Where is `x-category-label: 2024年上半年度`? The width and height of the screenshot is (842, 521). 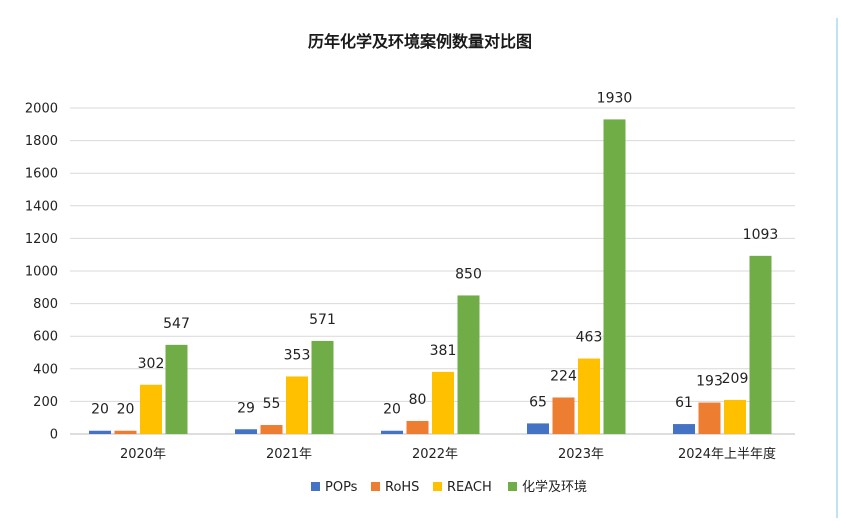
x-category-label: 2024年上半年度 is located at coordinates (727, 454).